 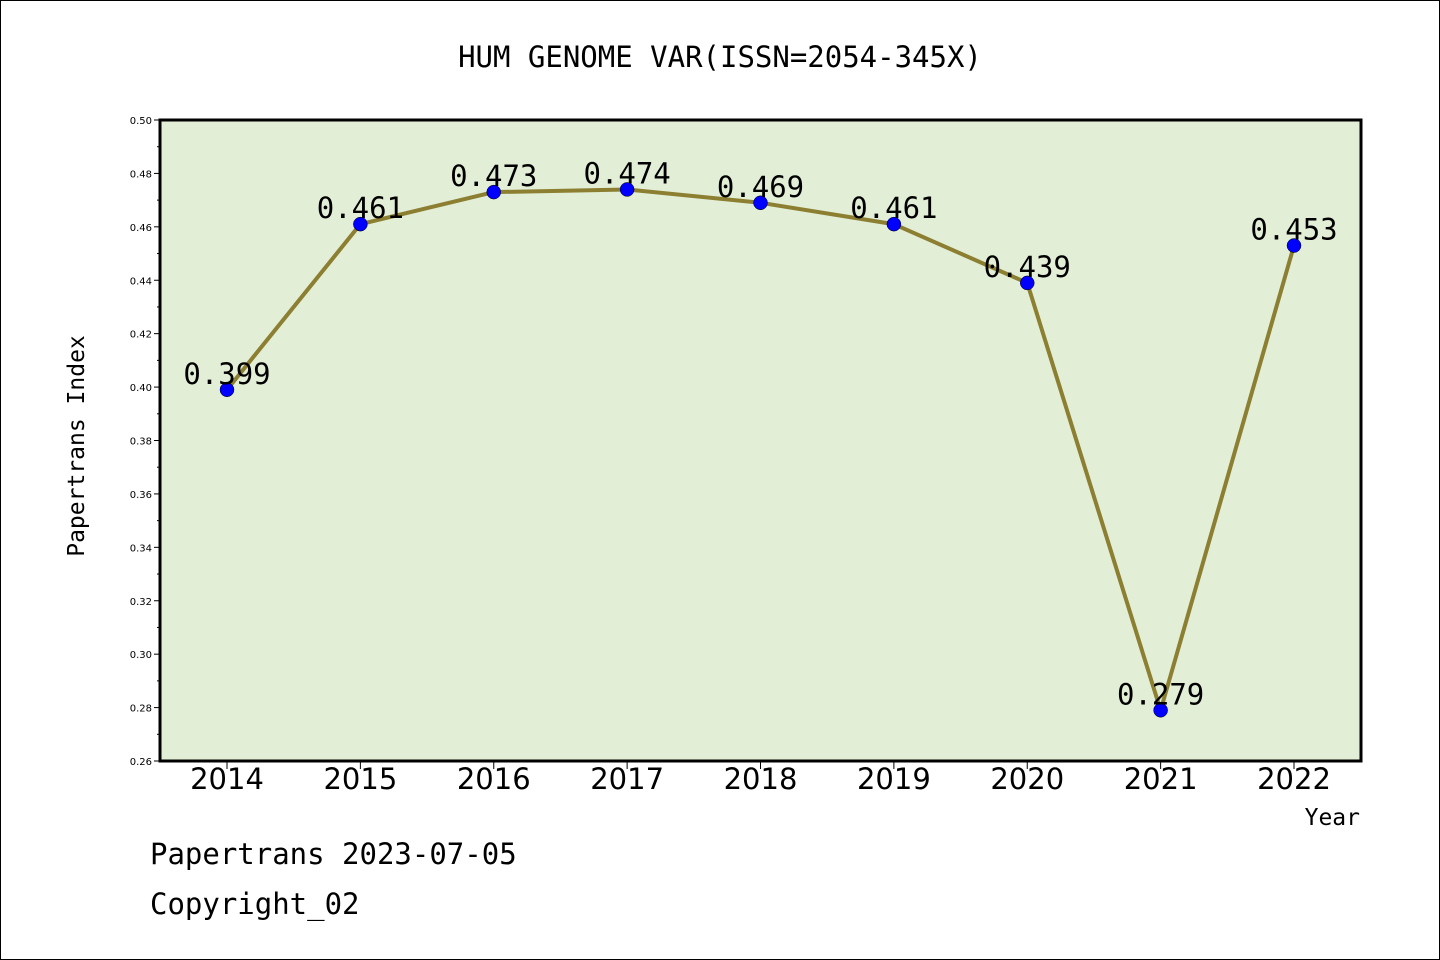 What do you see at coordinates (894, 779) in the screenshot?
I see `x-tick-label: 2019` at bounding box center [894, 779].